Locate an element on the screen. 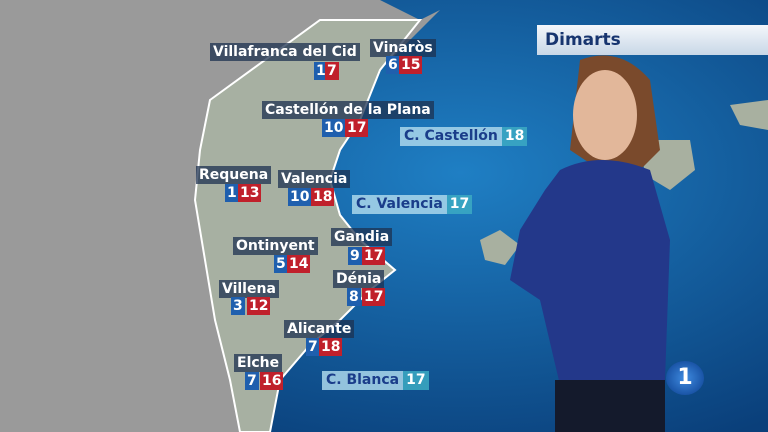  day-banner: Dimarts is located at coordinates (652, 40).